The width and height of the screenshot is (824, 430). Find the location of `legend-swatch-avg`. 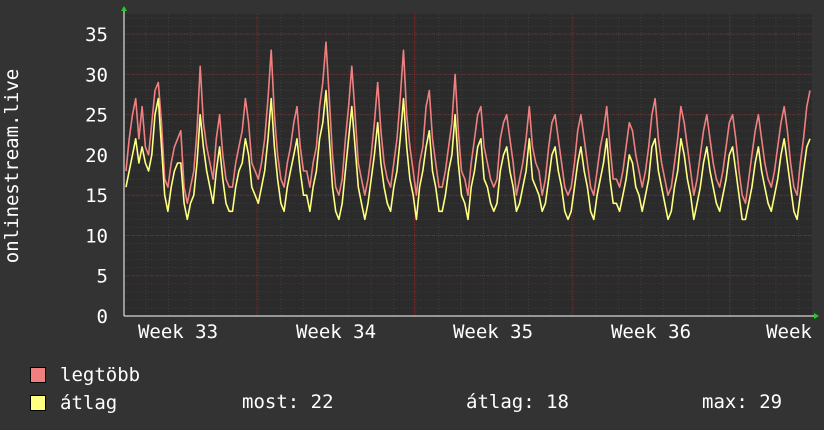

legend-swatch-avg is located at coordinates (38, 403).